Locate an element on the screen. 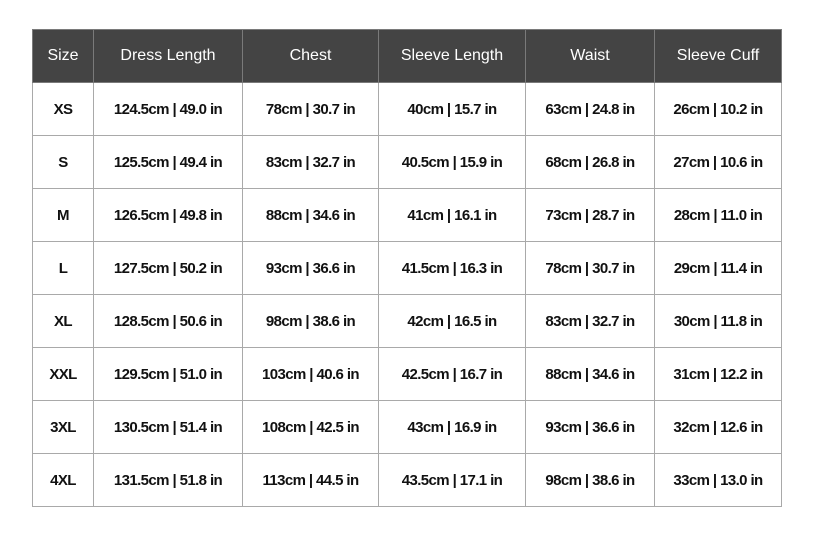  measurement-cell: 40.5cm | 15.9 in is located at coordinates (452, 162).